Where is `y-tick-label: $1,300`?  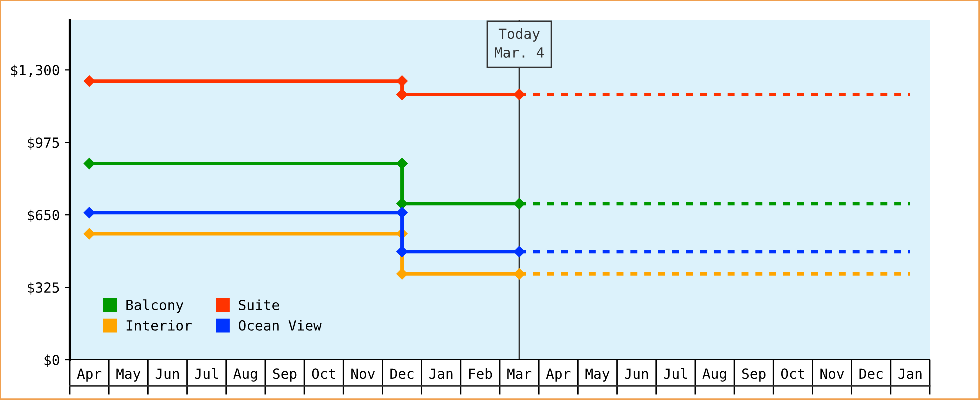
y-tick-label: $1,300 is located at coordinates (35, 71).